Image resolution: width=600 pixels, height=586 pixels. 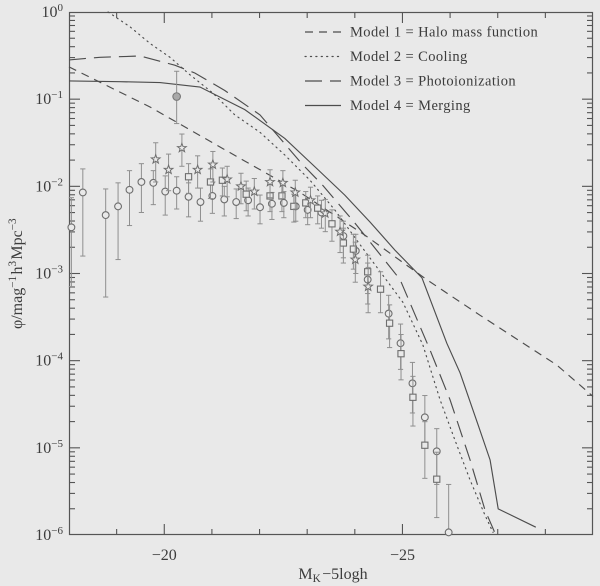 What do you see at coordinates (402, 555) in the screenshot?
I see `x-tick-label: −25` at bounding box center [402, 555].